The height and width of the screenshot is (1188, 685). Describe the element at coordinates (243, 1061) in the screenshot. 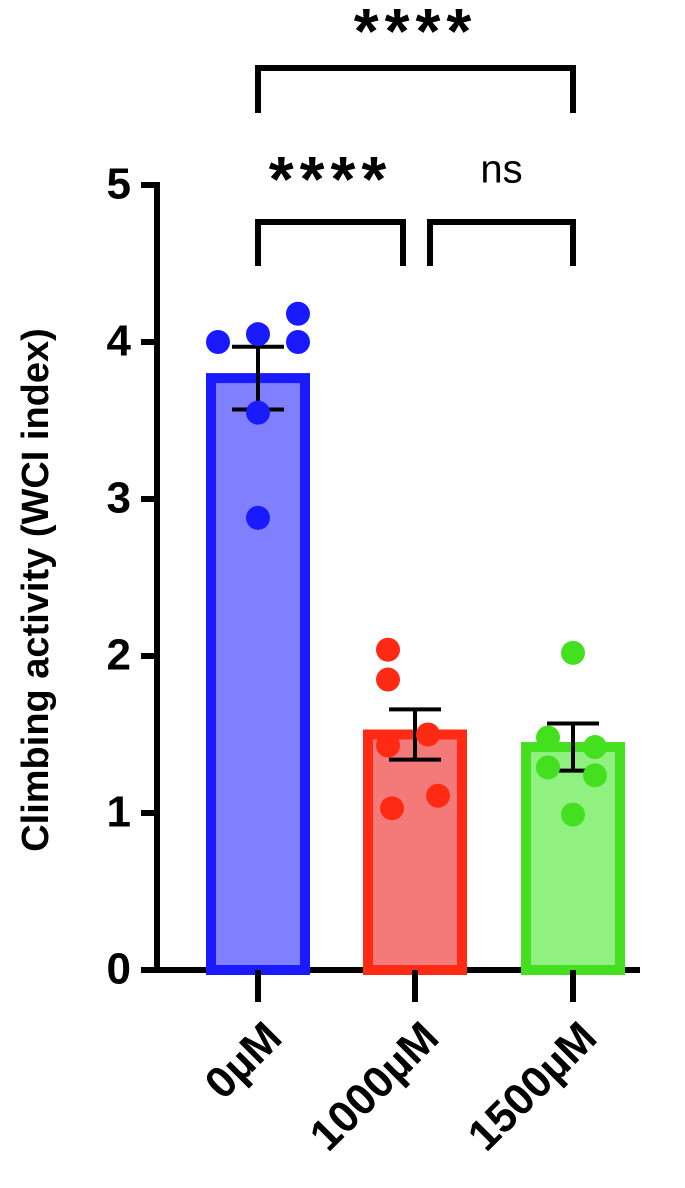

I see `x-tick-label: 0µM` at that location.